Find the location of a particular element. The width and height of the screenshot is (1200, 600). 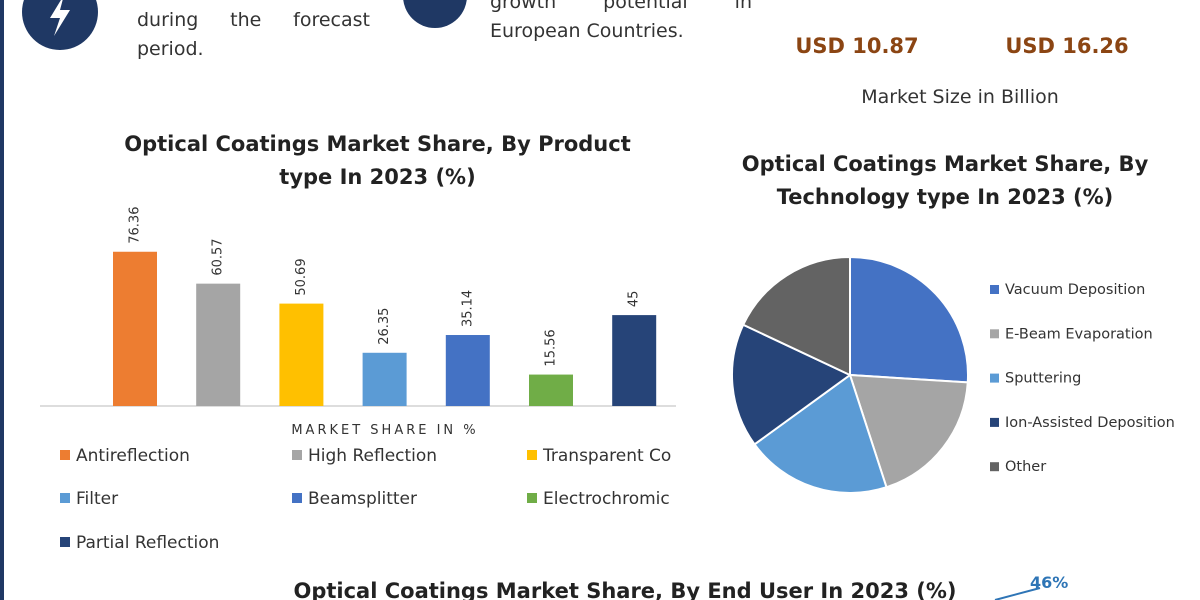

legend-label: Transparent Co is located at coordinates (606, 456).